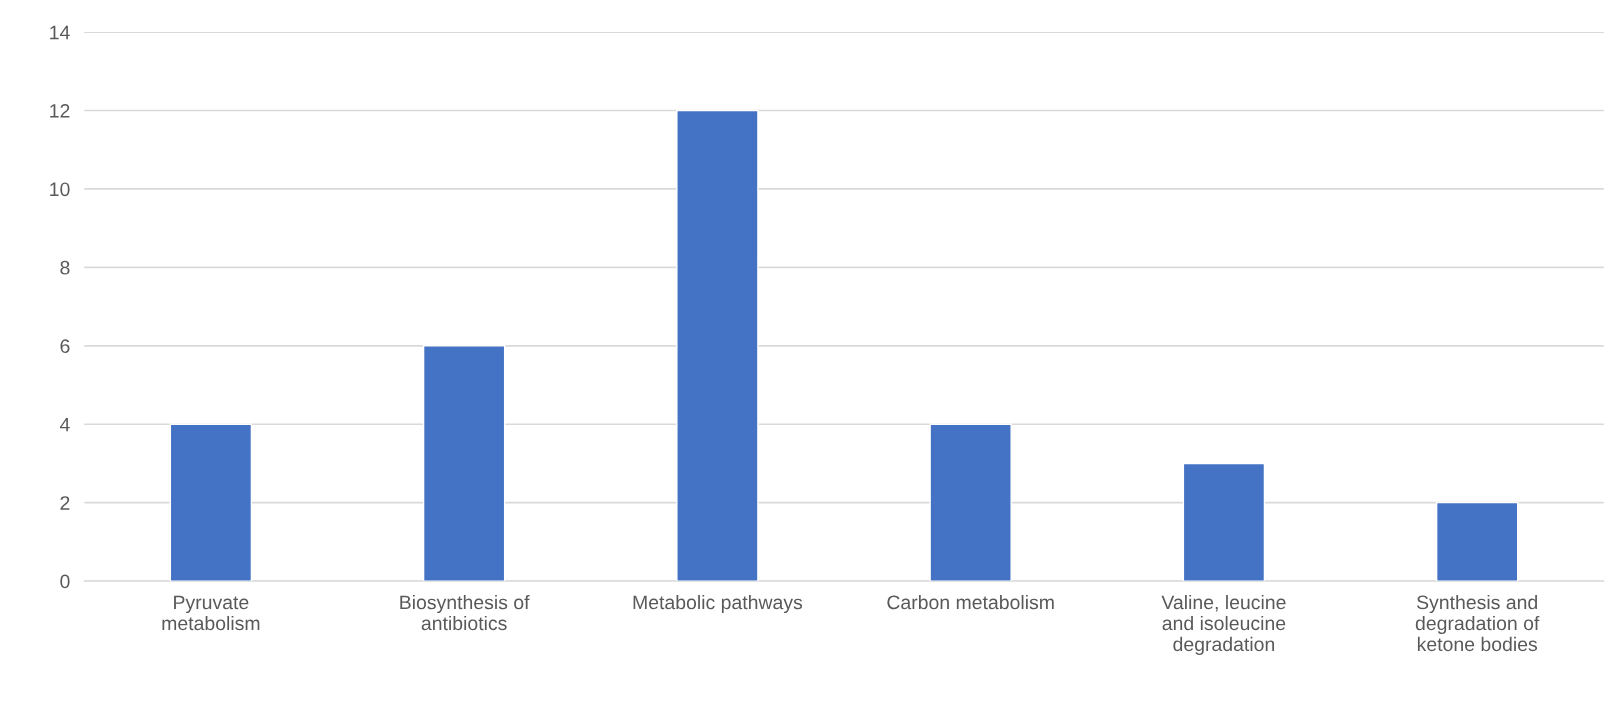 This screenshot has height=713, width=1620. Describe the element at coordinates (65, 581) in the screenshot. I see `y-tick-label: 0` at that location.